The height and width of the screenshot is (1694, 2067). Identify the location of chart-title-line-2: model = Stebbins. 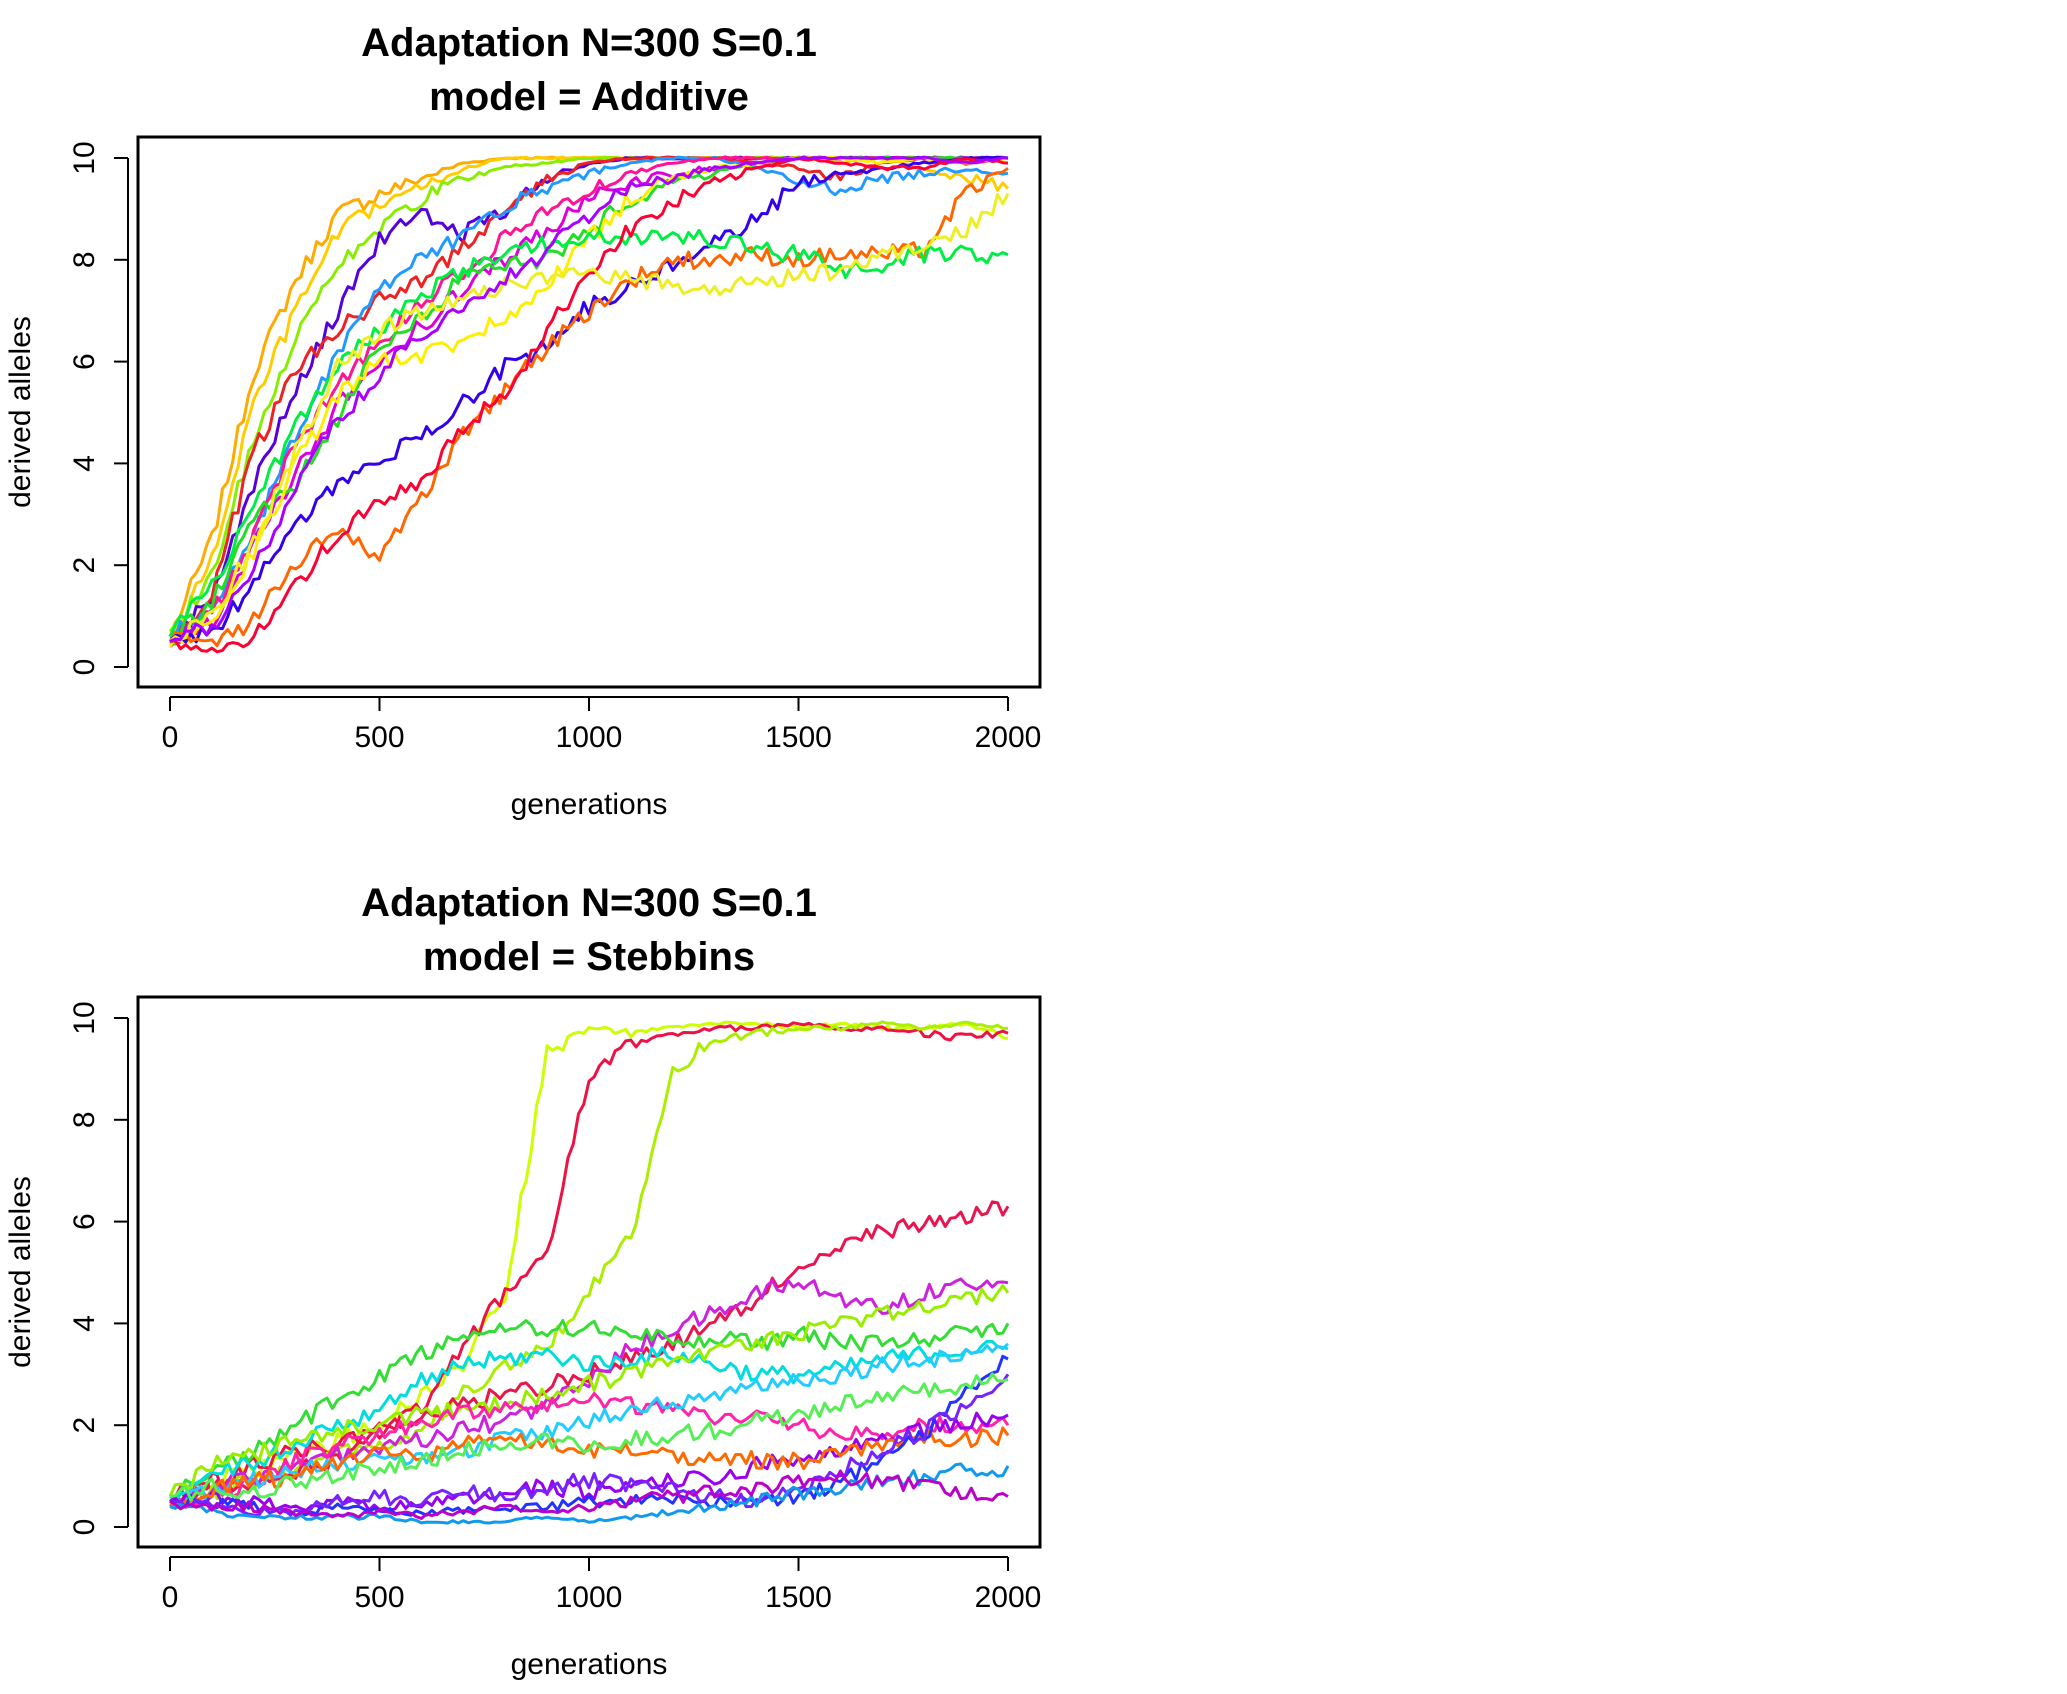
(589, 957).